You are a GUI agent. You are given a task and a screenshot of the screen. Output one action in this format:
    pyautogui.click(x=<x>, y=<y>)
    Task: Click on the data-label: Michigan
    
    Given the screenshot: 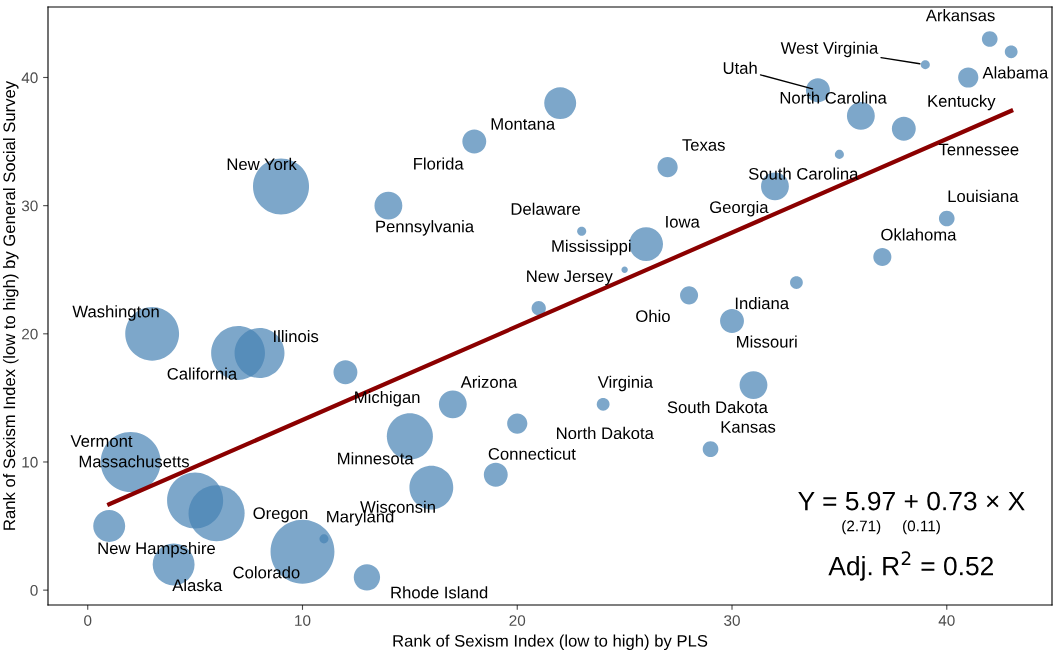 What is the action you would take?
    pyautogui.click(x=387, y=398)
    